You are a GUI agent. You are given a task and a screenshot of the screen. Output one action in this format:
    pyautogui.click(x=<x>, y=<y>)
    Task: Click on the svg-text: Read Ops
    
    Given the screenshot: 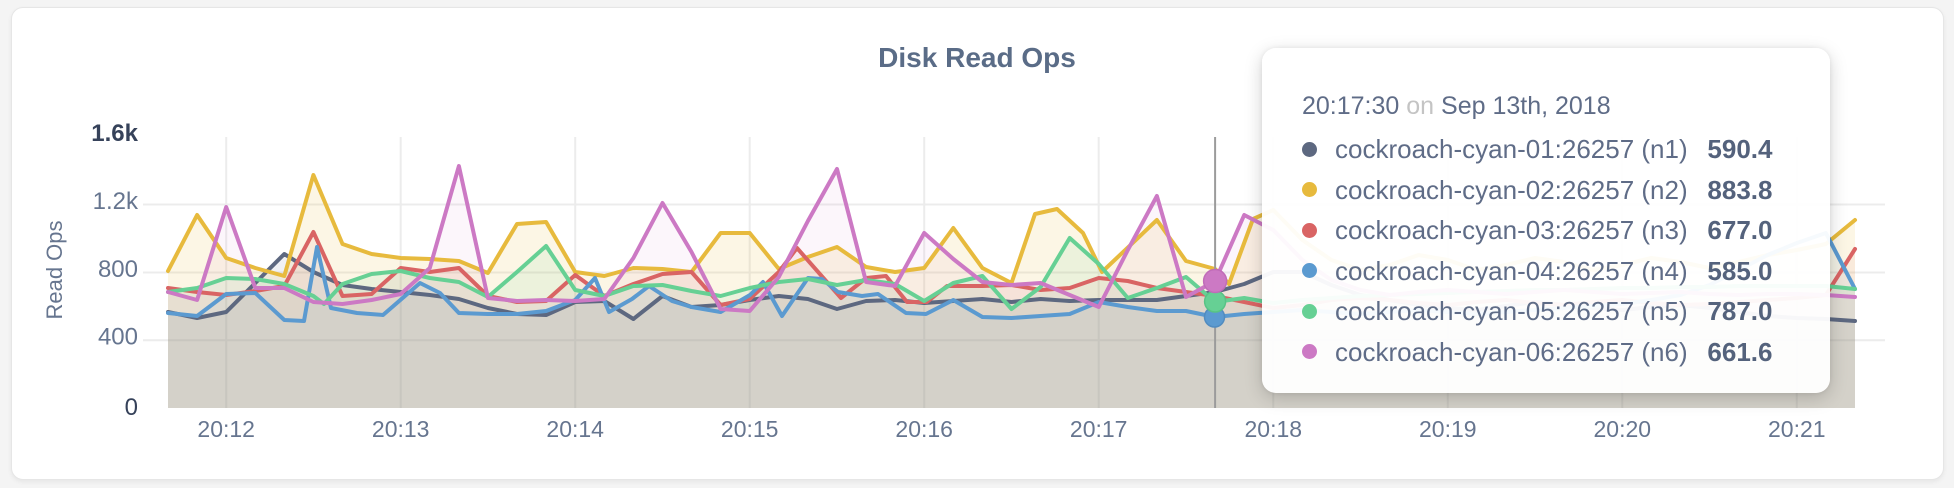 What is the action you would take?
    pyautogui.click(x=54, y=269)
    